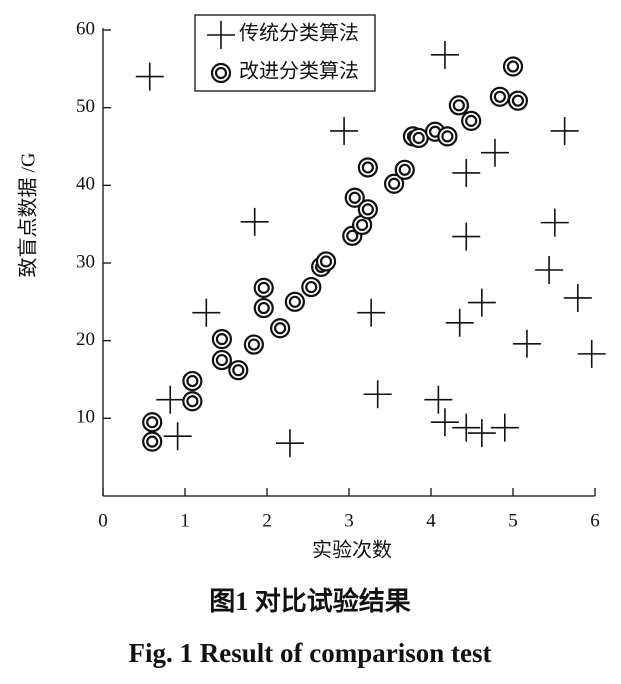  What do you see at coordinates (85, 417) in the screenshot?
I see `y-tick-label: 10` at bounding box center [85, 417].